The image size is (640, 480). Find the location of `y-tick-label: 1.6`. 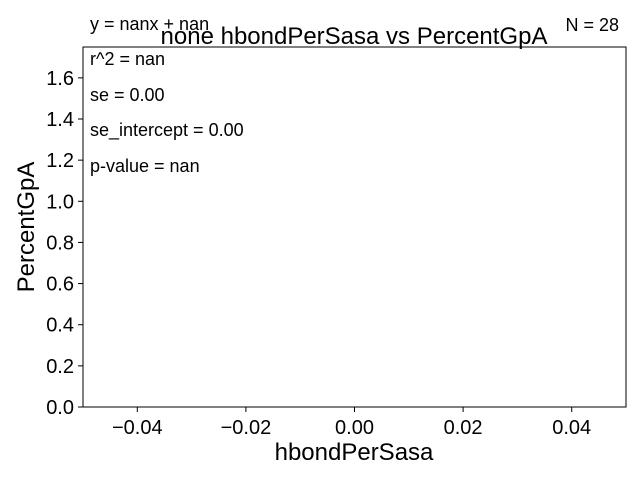

y-tick-label: 1.6 is located at coordinates (60, 79).